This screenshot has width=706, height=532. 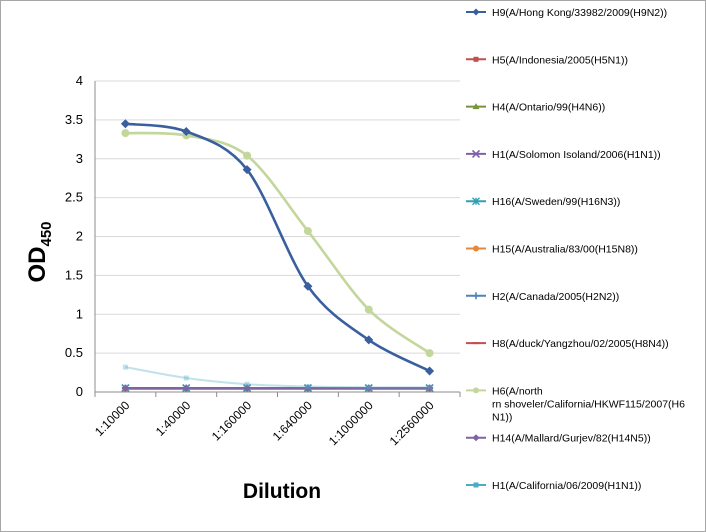 I want to click on legend-item: H15(A/Australia/83/00(H15N8)), so click(x=552, y=250).